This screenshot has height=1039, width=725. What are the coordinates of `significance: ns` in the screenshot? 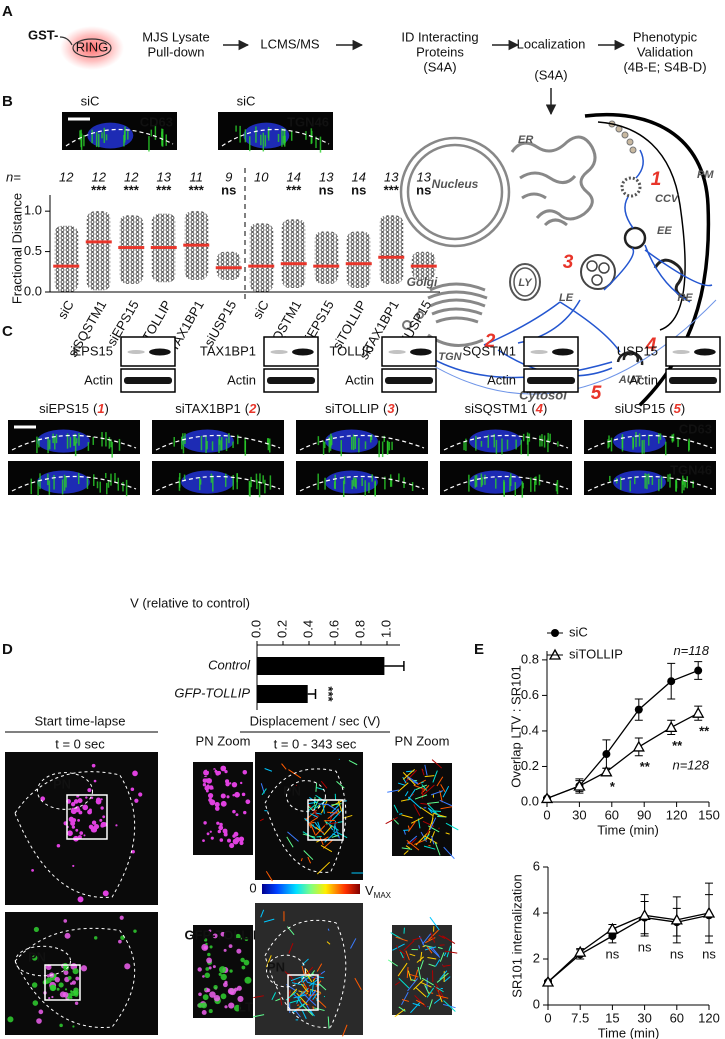 It's located at (358, 189).